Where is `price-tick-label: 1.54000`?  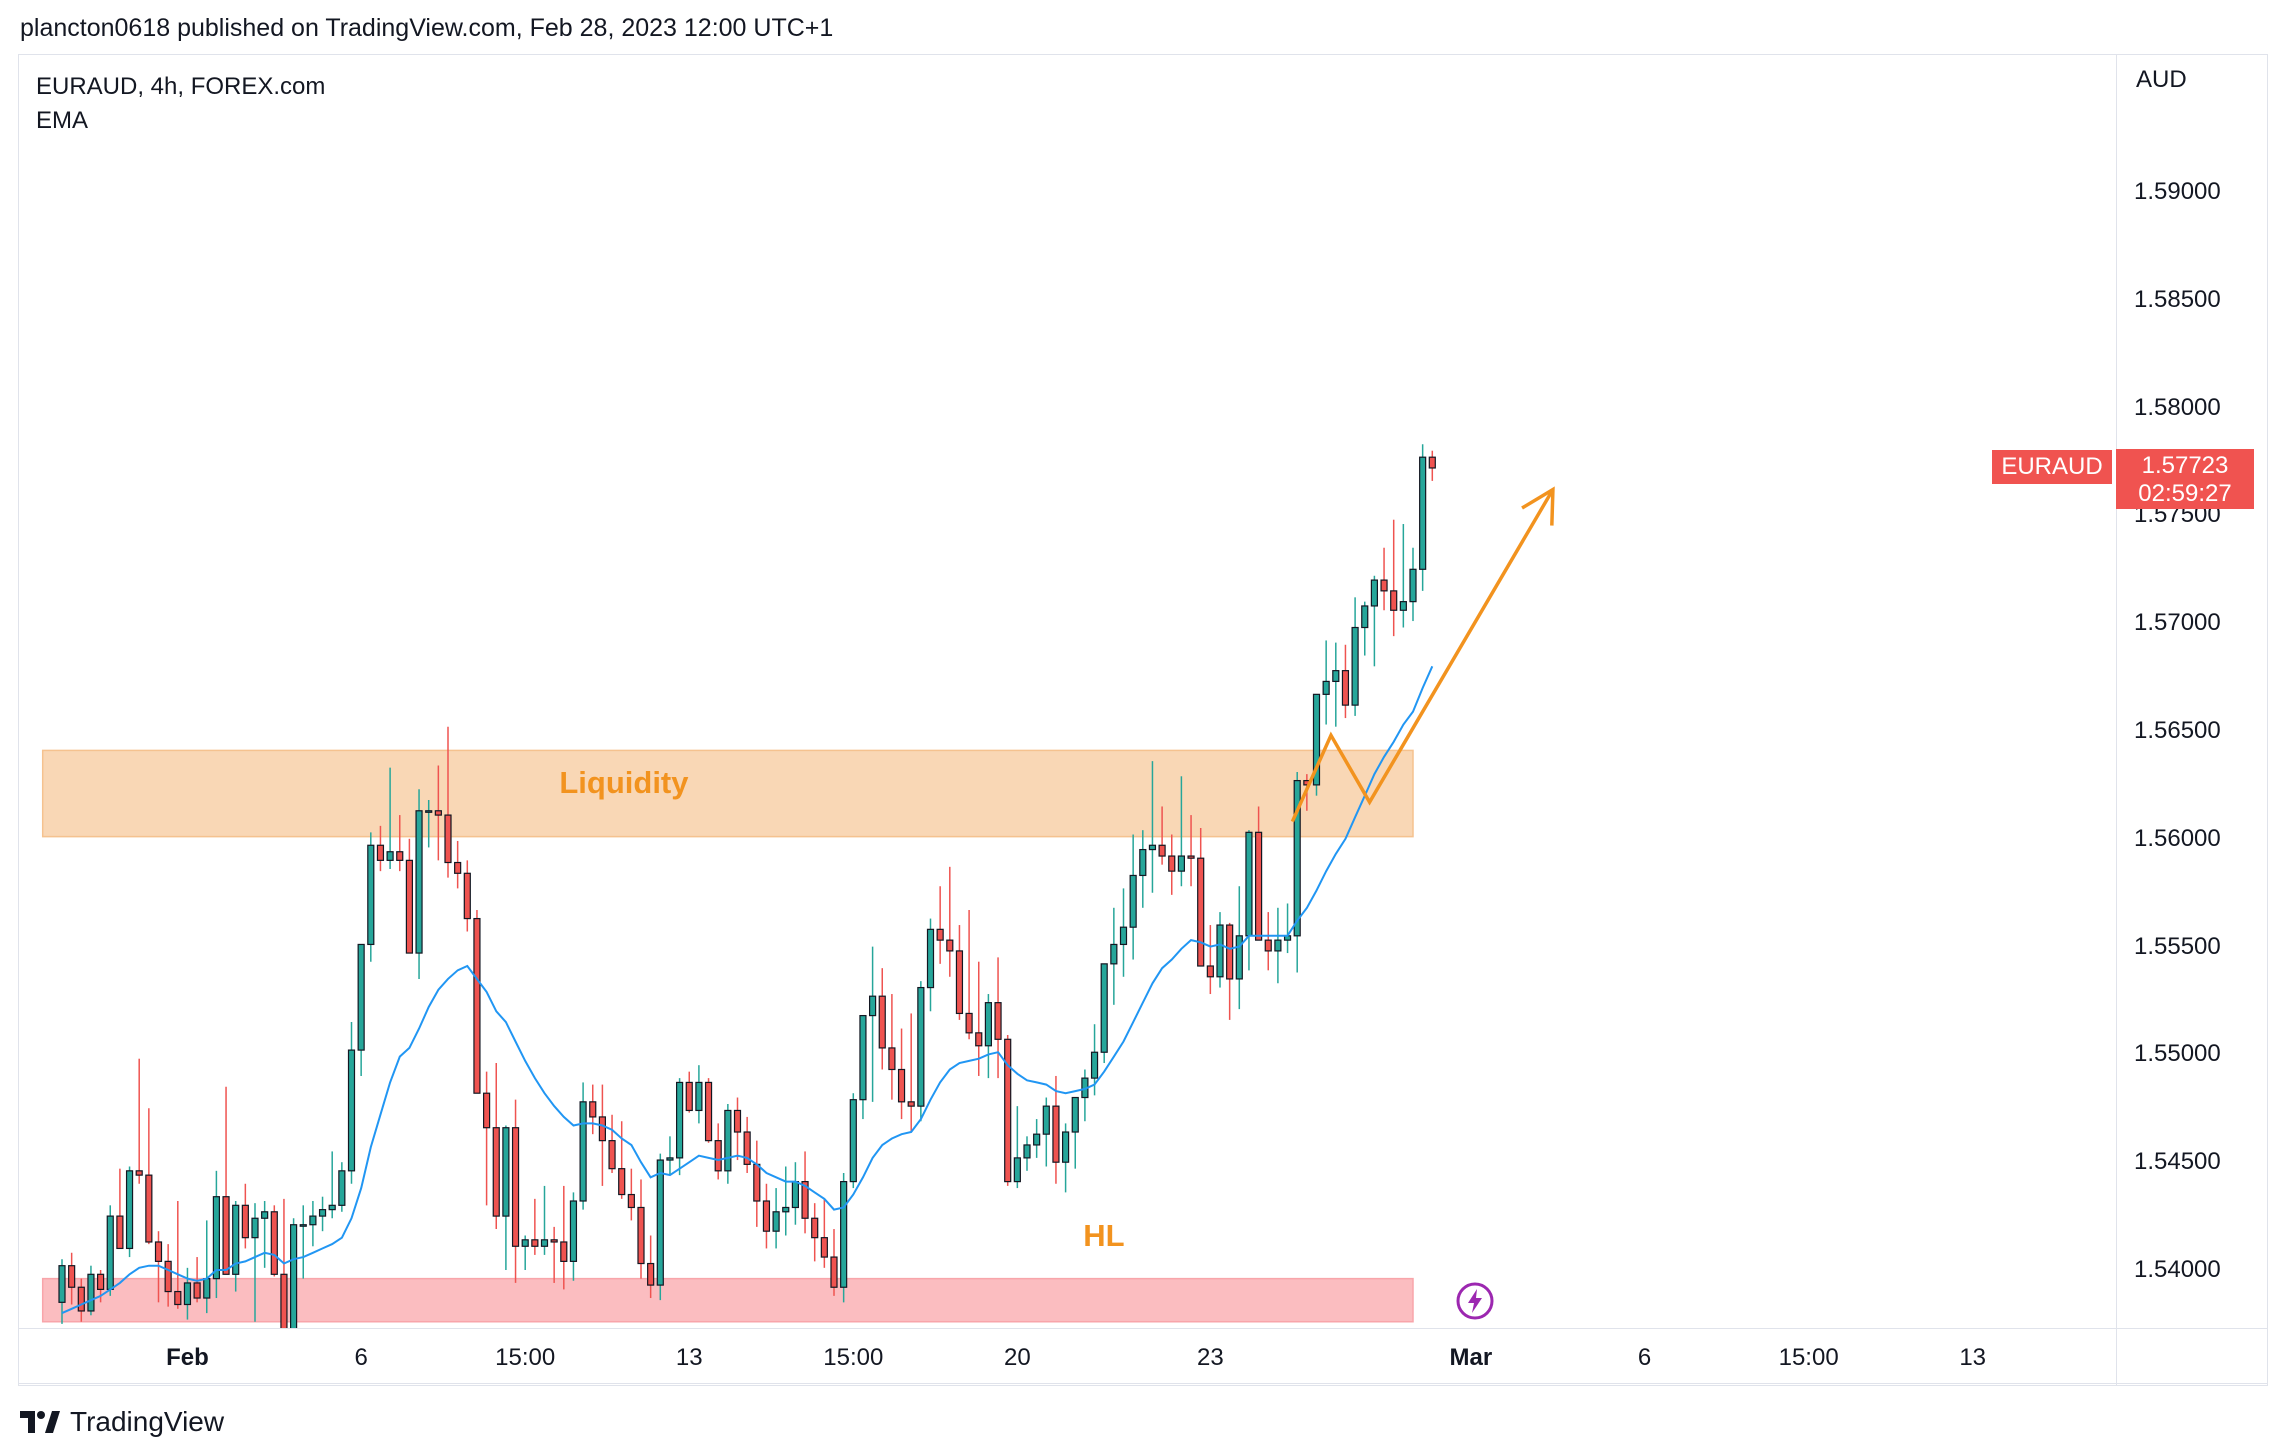
price-tick-label: 1.54000 is located at coordinates (2177, 1269).